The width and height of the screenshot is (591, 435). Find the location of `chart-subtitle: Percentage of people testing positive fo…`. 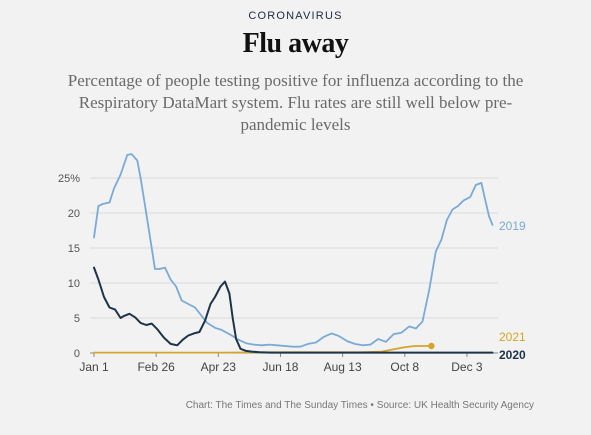

chart-subtitle: Percentage of people testing positive fo… is located at coordinates (295, 102).